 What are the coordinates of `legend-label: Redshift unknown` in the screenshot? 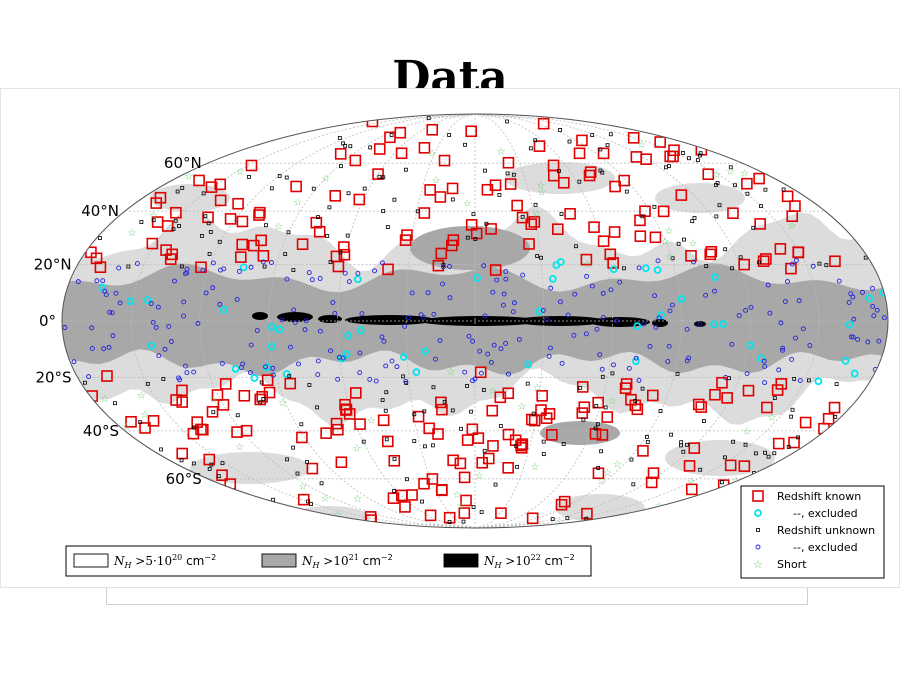 It's located at (826, 530).